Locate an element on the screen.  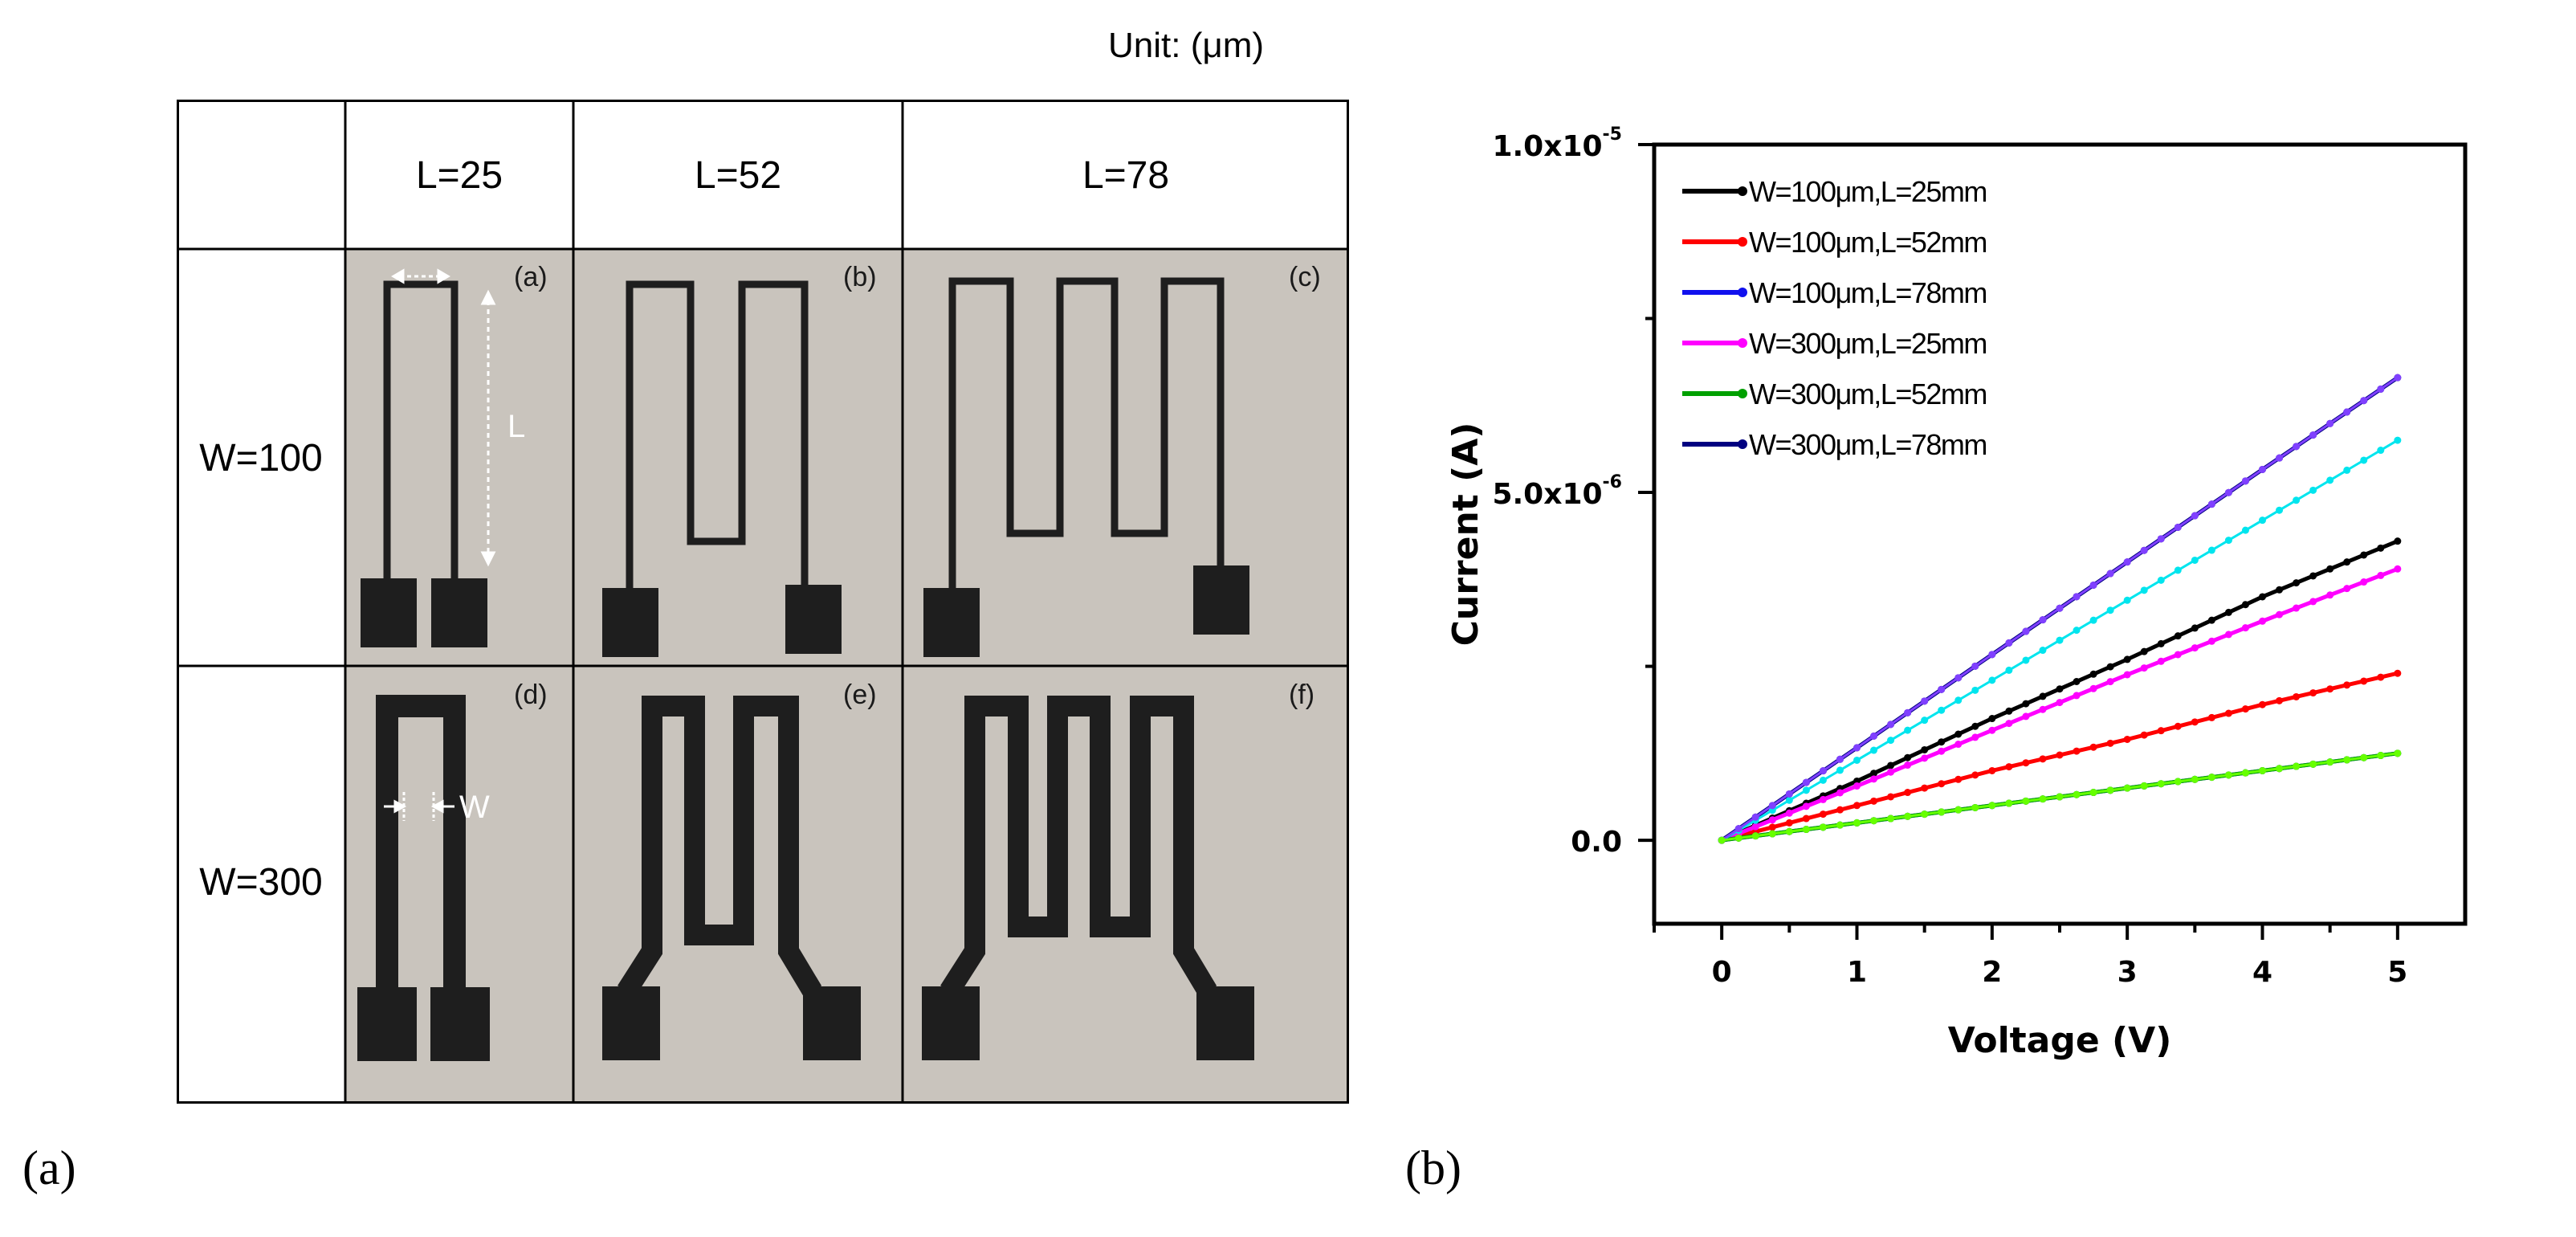
cell-label-e: (e) is located at coordinates (860, 695).